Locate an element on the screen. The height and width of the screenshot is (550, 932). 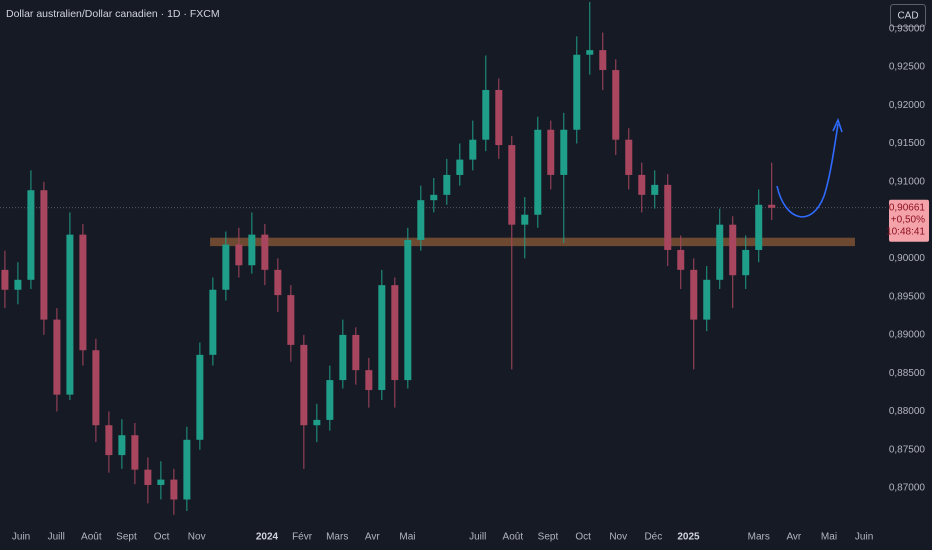
price-label-box is located at coordinates (909, 220).